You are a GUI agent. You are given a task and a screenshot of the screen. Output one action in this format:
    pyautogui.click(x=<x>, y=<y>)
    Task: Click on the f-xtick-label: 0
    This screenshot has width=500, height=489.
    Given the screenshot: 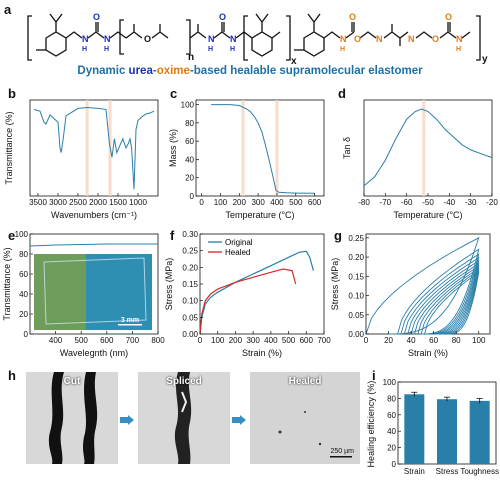 What is the action you would take?
    pyautogui.click(x=200, y=340)
    